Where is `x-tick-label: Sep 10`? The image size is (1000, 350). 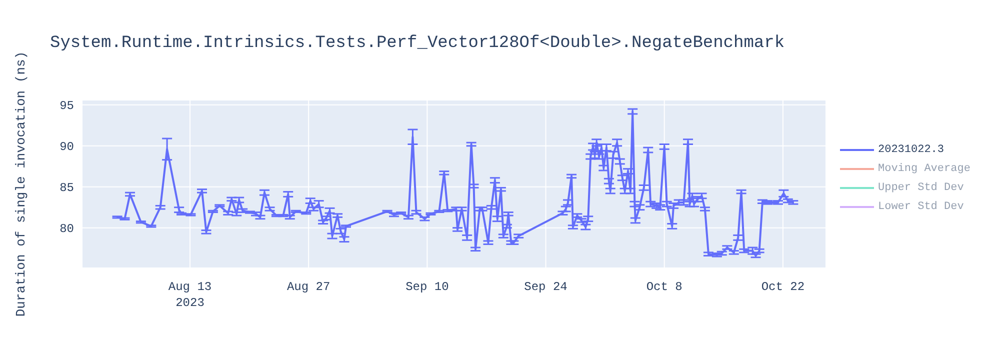
x-tick-label: Sep 10 is located at coordinates (427, 287).